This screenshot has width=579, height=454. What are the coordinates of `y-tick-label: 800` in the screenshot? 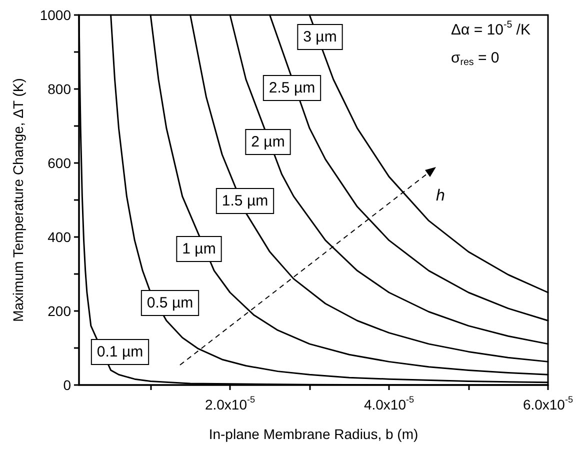 It's located at (60, 89).